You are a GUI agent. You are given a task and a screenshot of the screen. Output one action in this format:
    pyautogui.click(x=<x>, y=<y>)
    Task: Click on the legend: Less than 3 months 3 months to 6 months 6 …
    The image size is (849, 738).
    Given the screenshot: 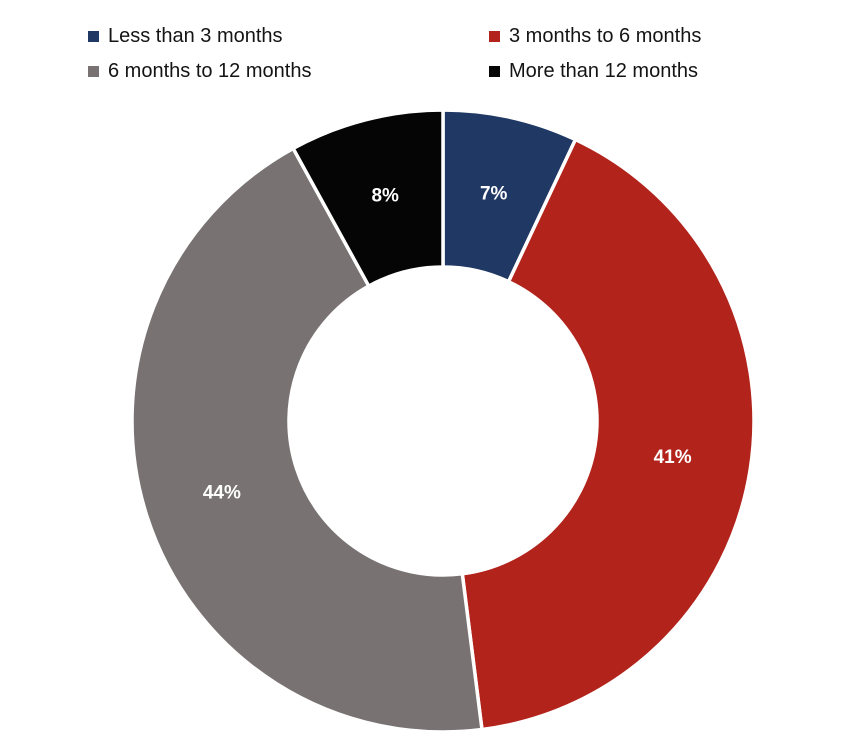 What is the action you would take?
    pyautogui.click(x=394, y=53)
    